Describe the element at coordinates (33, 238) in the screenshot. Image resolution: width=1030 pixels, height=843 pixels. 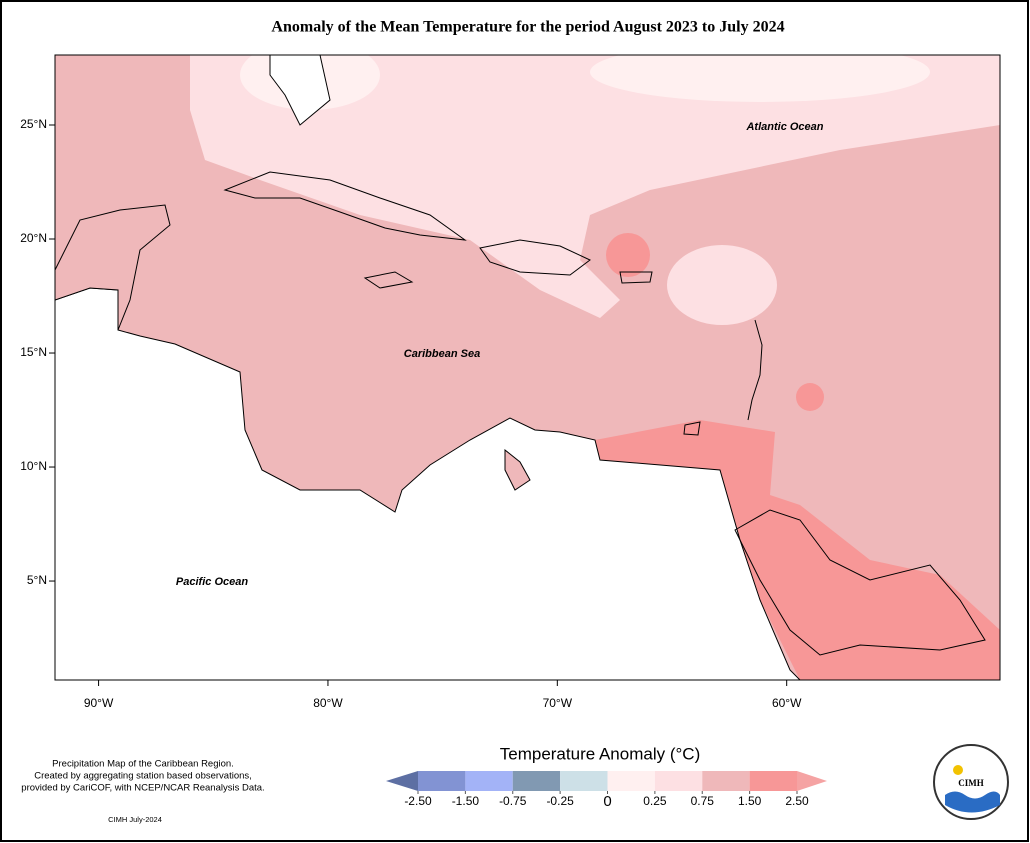
I see `y-tick-label: 20°N` at that location.